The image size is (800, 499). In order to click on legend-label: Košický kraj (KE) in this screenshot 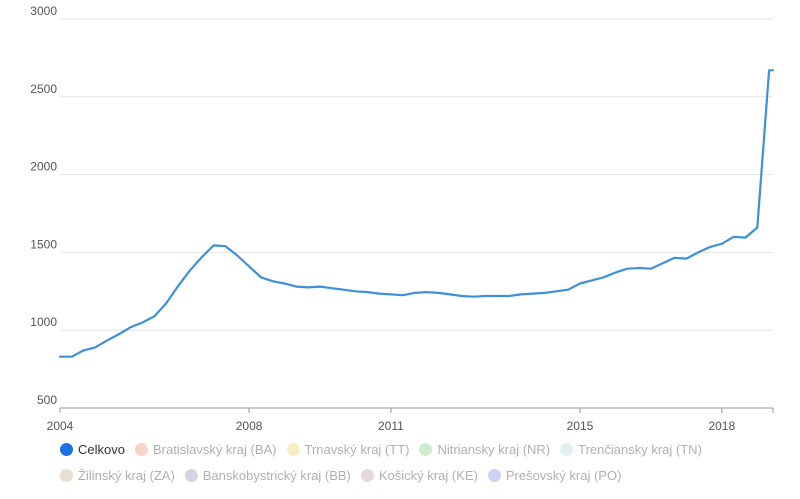, I will do `click(428, 475)`.